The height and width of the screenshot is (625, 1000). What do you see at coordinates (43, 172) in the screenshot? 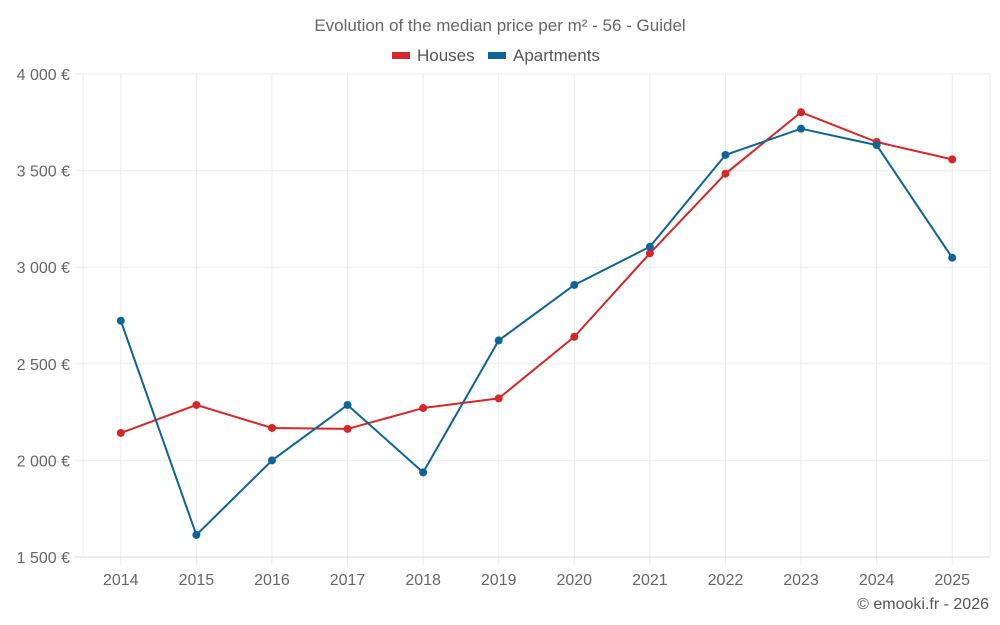
I see `y-tick-label: 3 500 €` at bounding box center [43, 172].